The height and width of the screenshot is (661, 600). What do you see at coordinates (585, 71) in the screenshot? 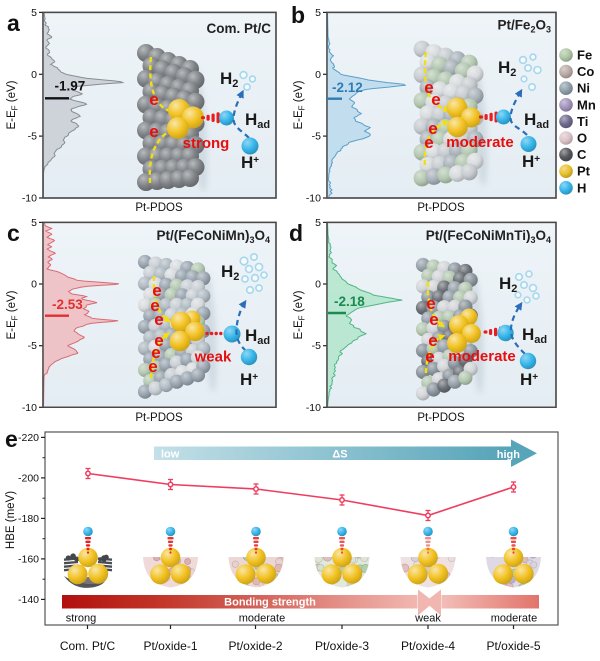
I see `svg-text: Co` at bounding box center [585, 71].